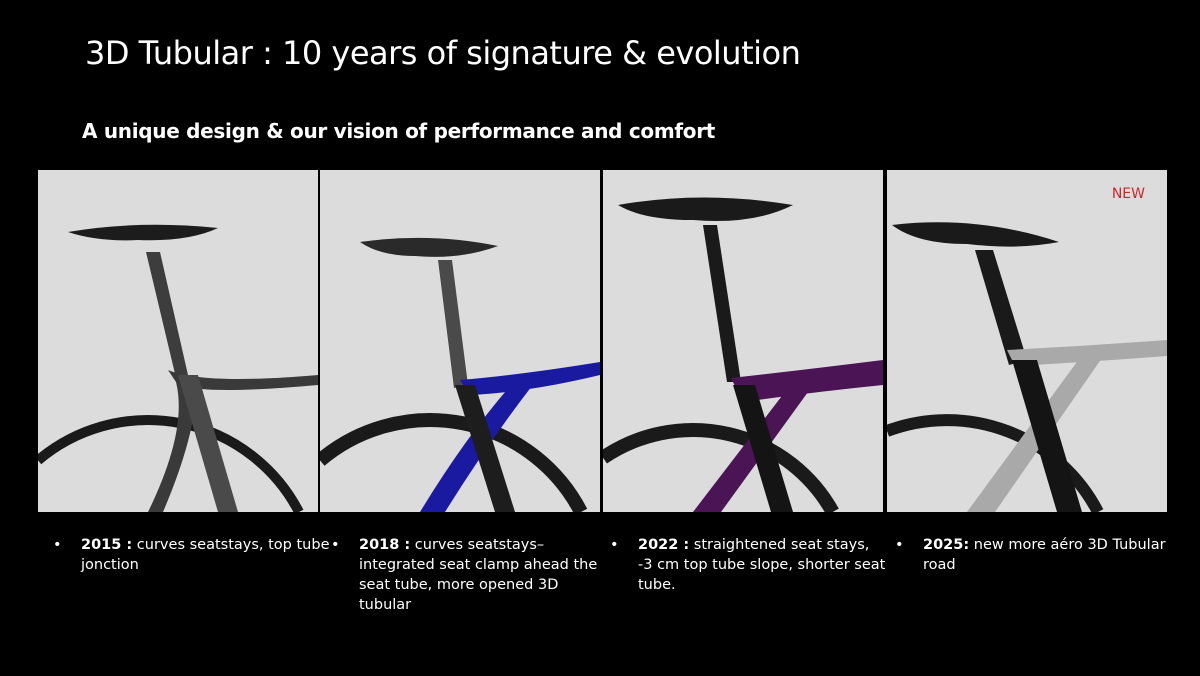 The image size is (1200, 676). I want to click on bike-photo-2022, so click(743, 341).